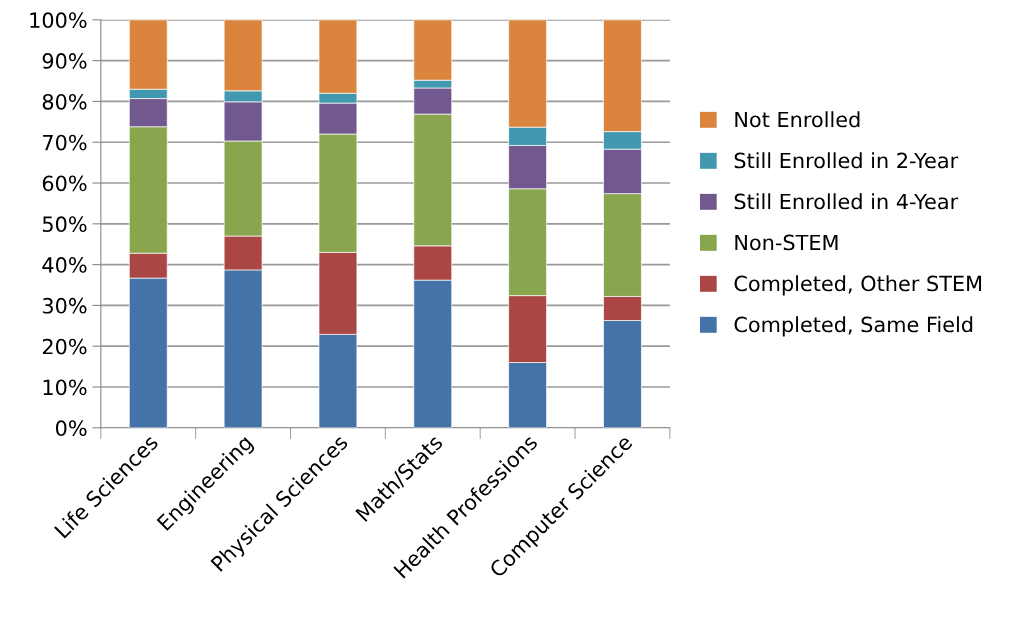  I want to click on legend-label: Non-STEM, so click(786, 242).